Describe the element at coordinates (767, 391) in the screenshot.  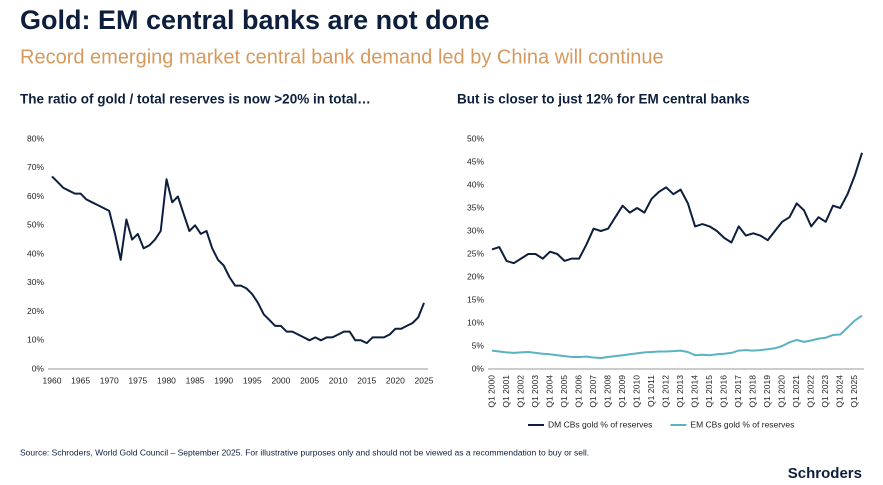
I see `x-tick-label: Q1 2019` at that location.